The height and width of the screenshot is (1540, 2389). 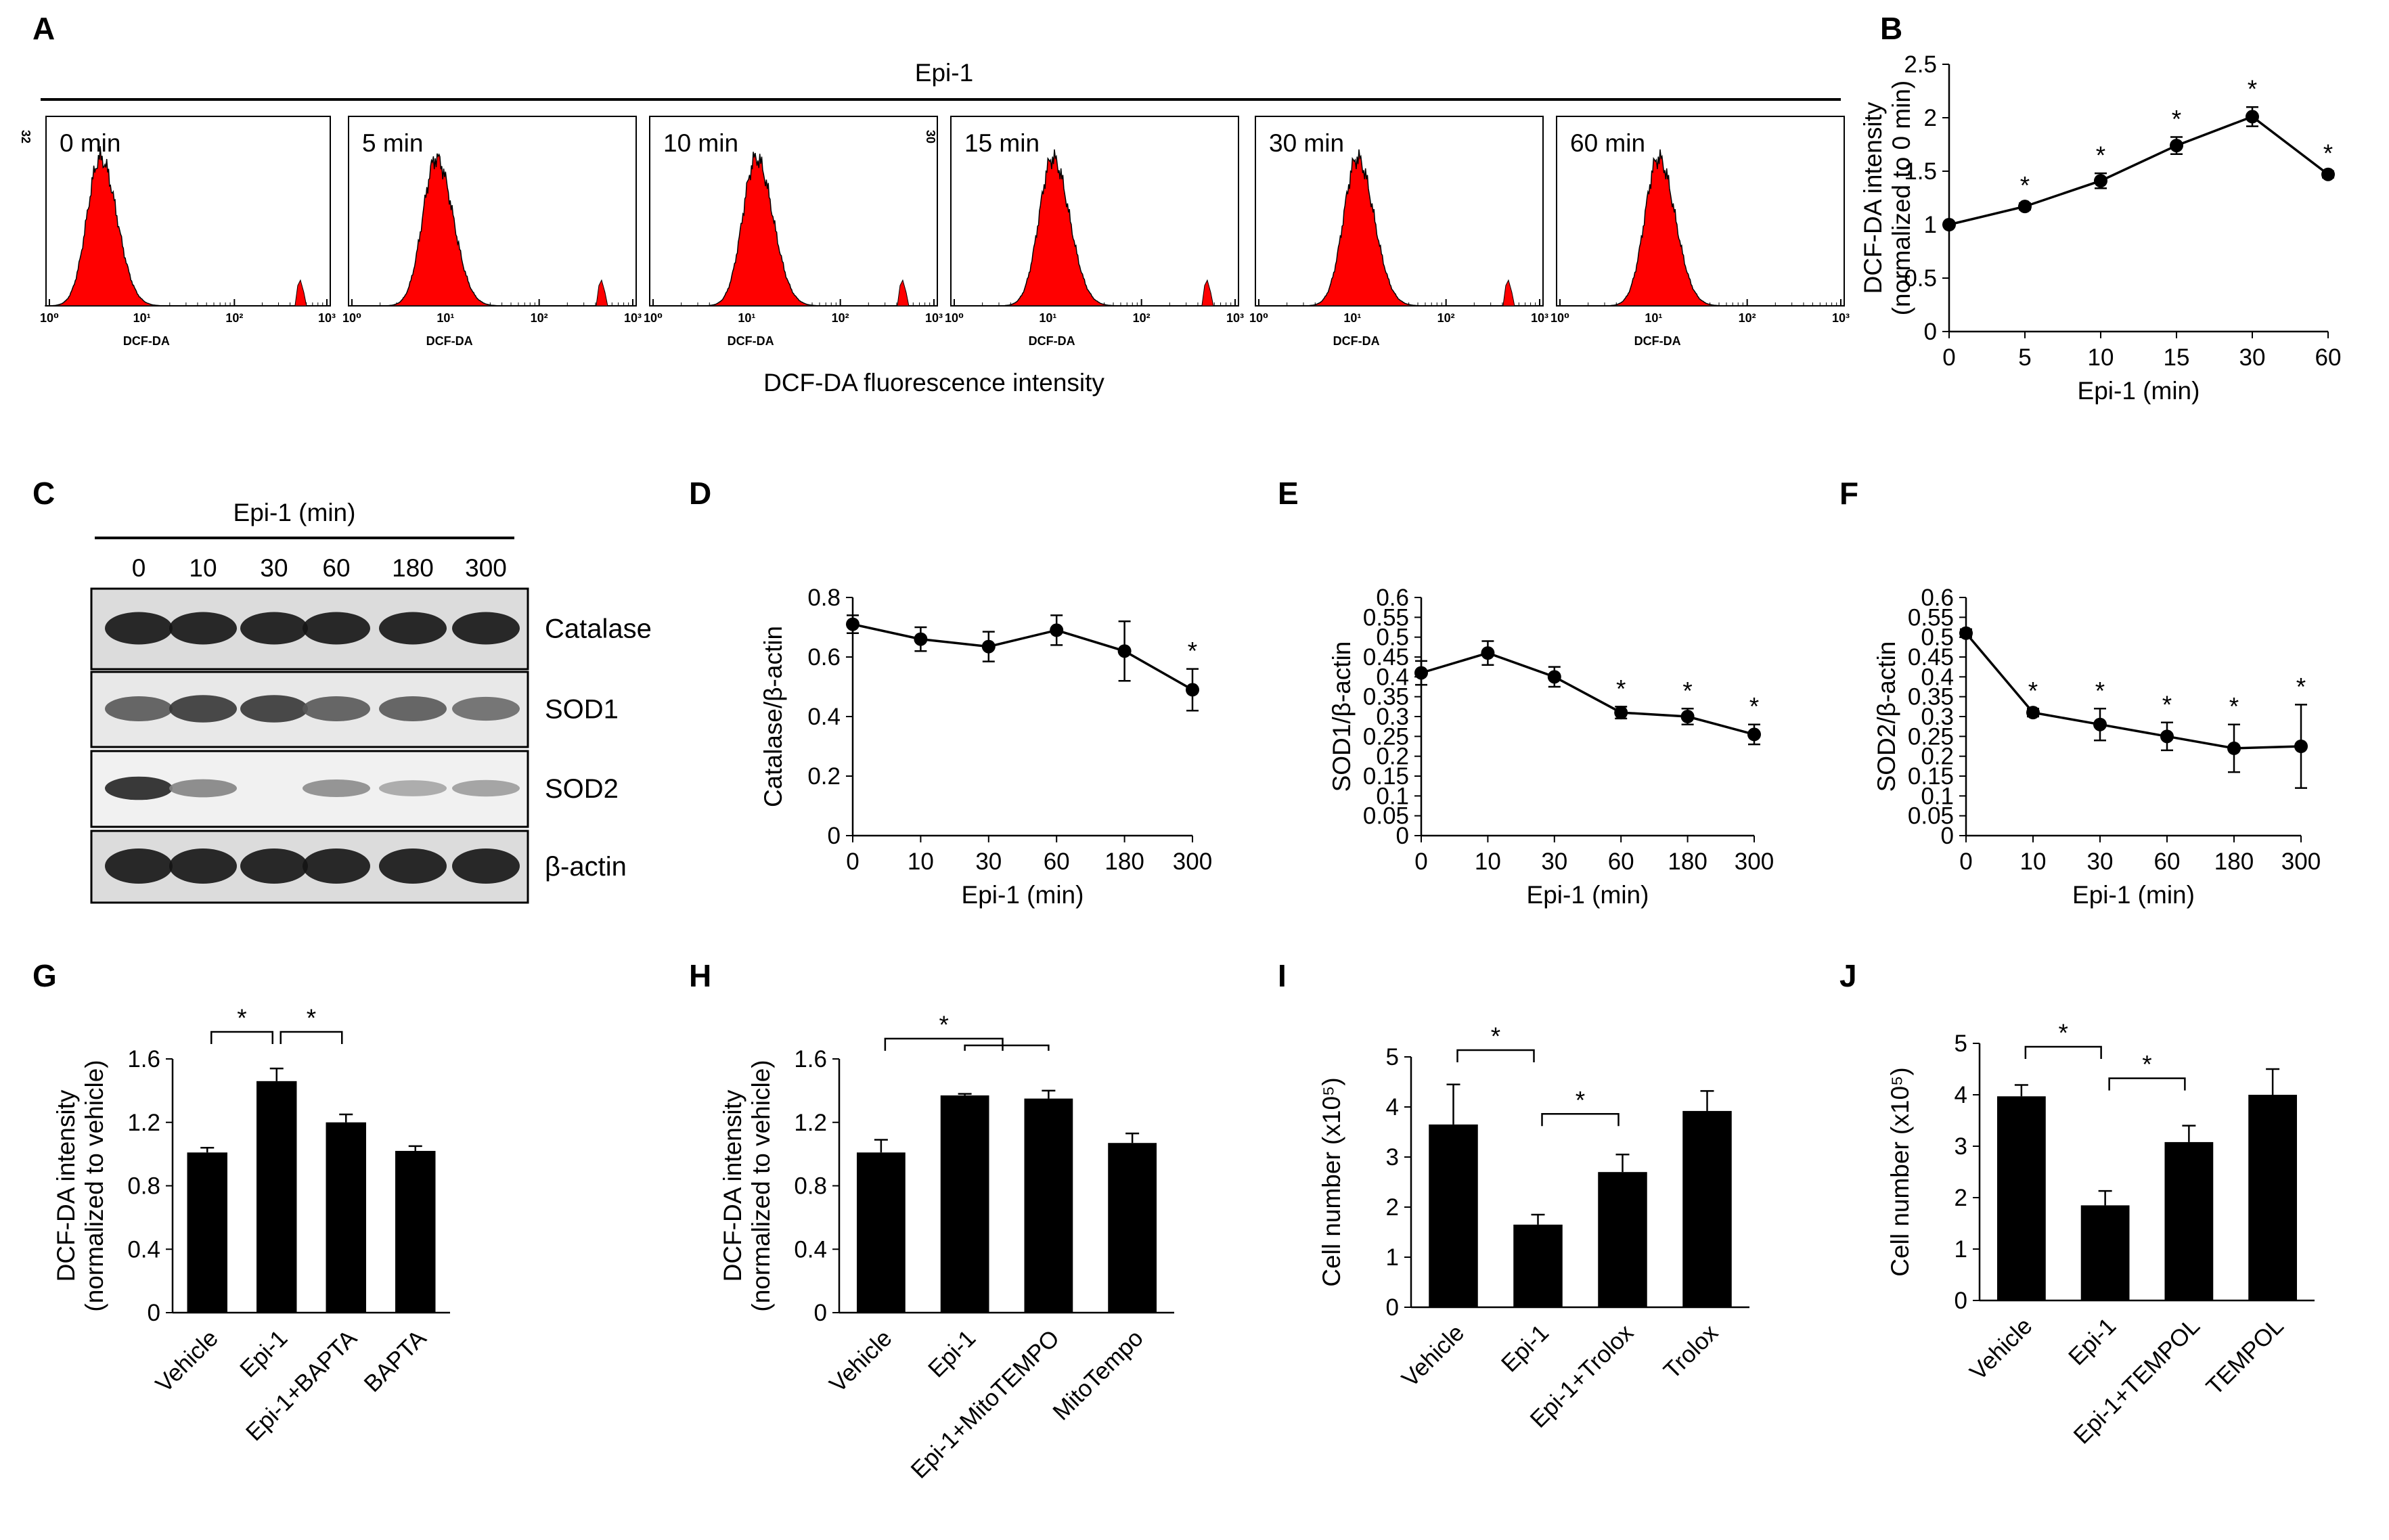 What do you see at coordinates (2025, 357) in the screenshot?
I see `x-tick-label: 5` at bounding box center [2025, 357].